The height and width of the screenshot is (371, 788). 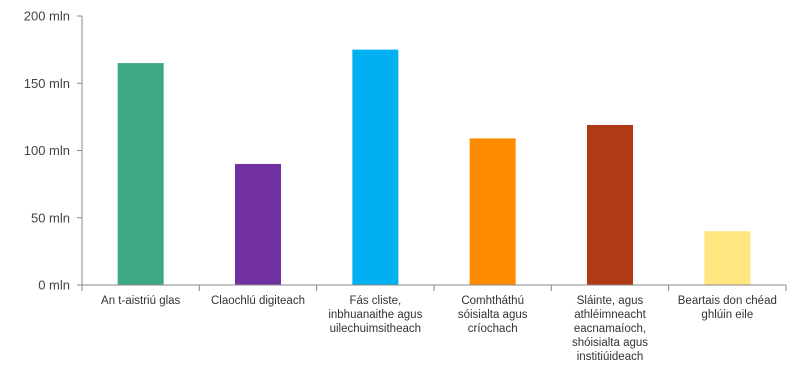 What do you see at coordinates (54, 285) in the screenshot?
I see `y-tick-label: 0 mln` at bounding box center [54, 285].